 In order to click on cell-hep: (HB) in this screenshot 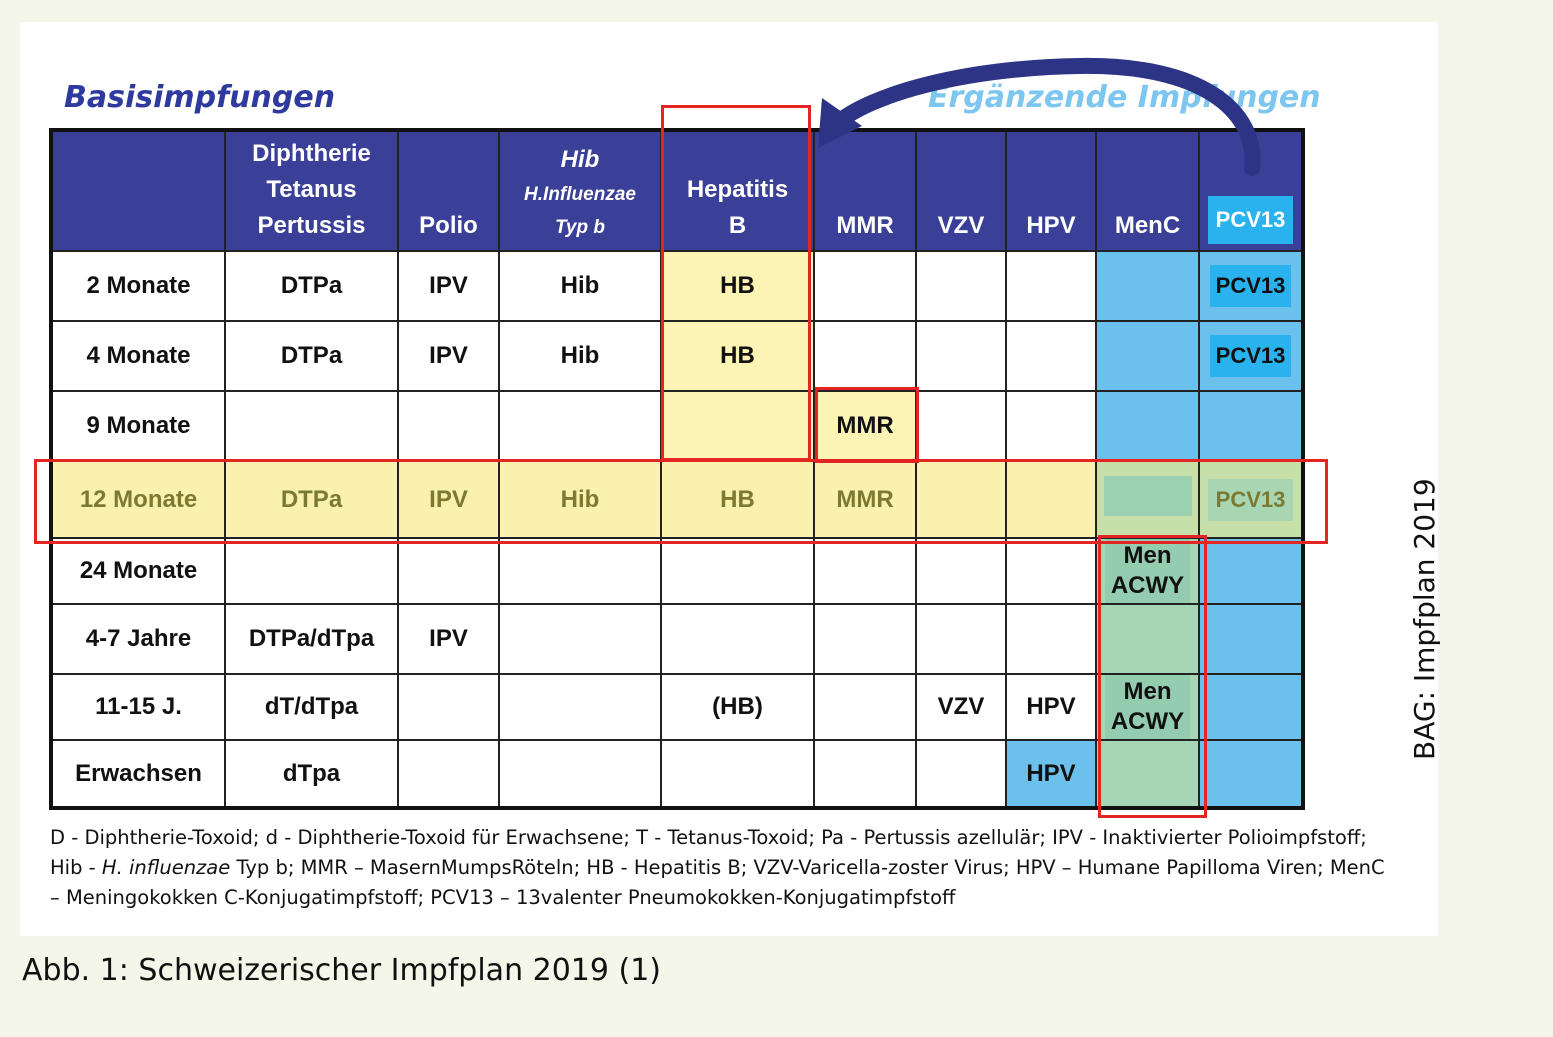, I will do `click(737, 707)`.